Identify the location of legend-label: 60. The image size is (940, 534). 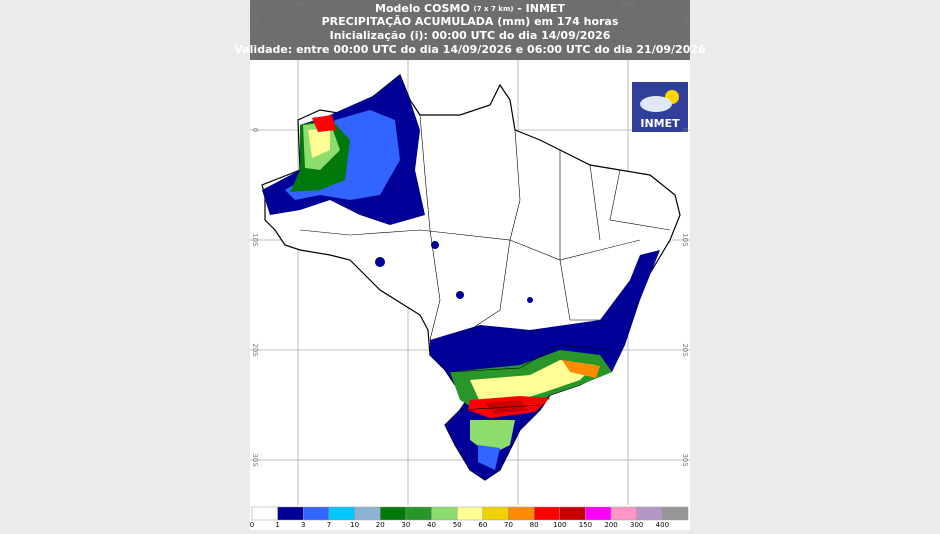
(482, 525).